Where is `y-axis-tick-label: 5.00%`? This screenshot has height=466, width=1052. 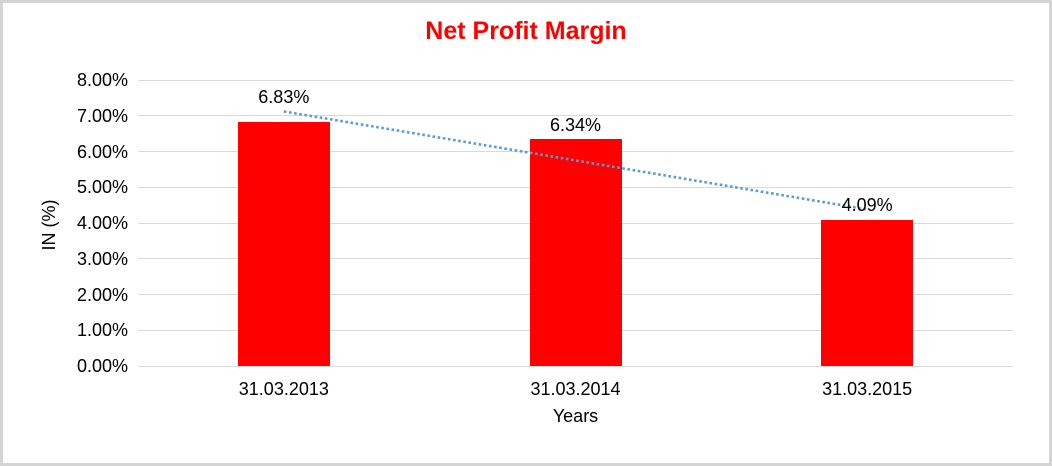 y-axis-tick-label: 5.00% is located at coordinates (102, 187).